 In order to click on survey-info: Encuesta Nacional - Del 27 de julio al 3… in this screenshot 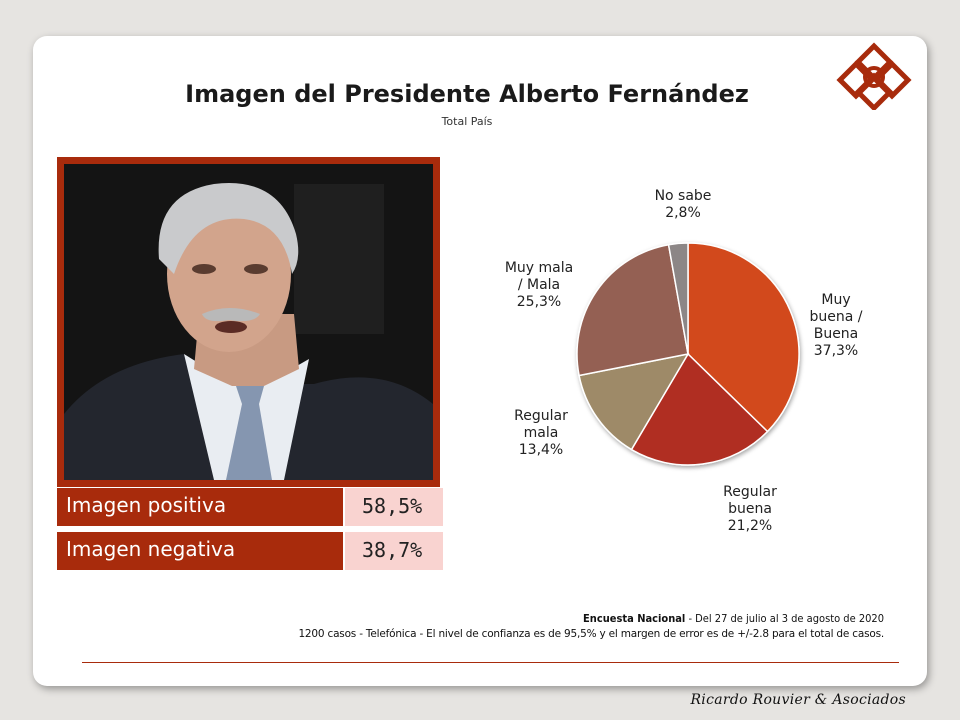, I will do `click(733, 618)`.